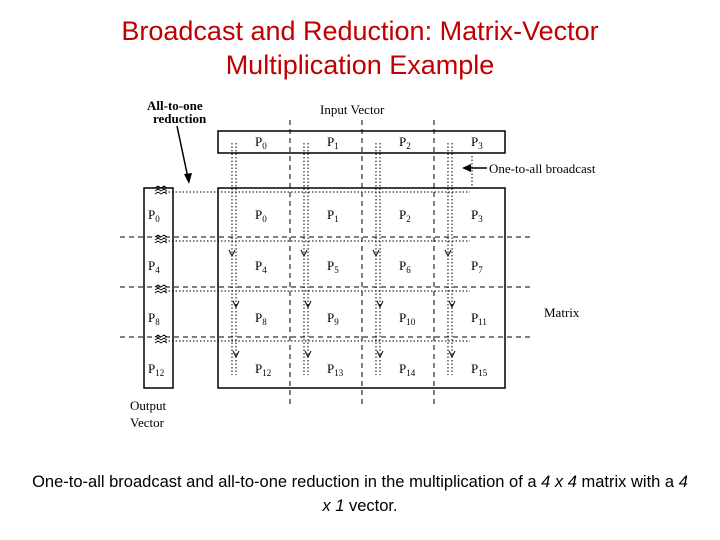 Image resolution: width=720 pixels, height=540 pixels. What do you see at coordinates (182, 152) in the screenshot?
I see `reduction-pointer-arrow` at bounding box center [182, 152].